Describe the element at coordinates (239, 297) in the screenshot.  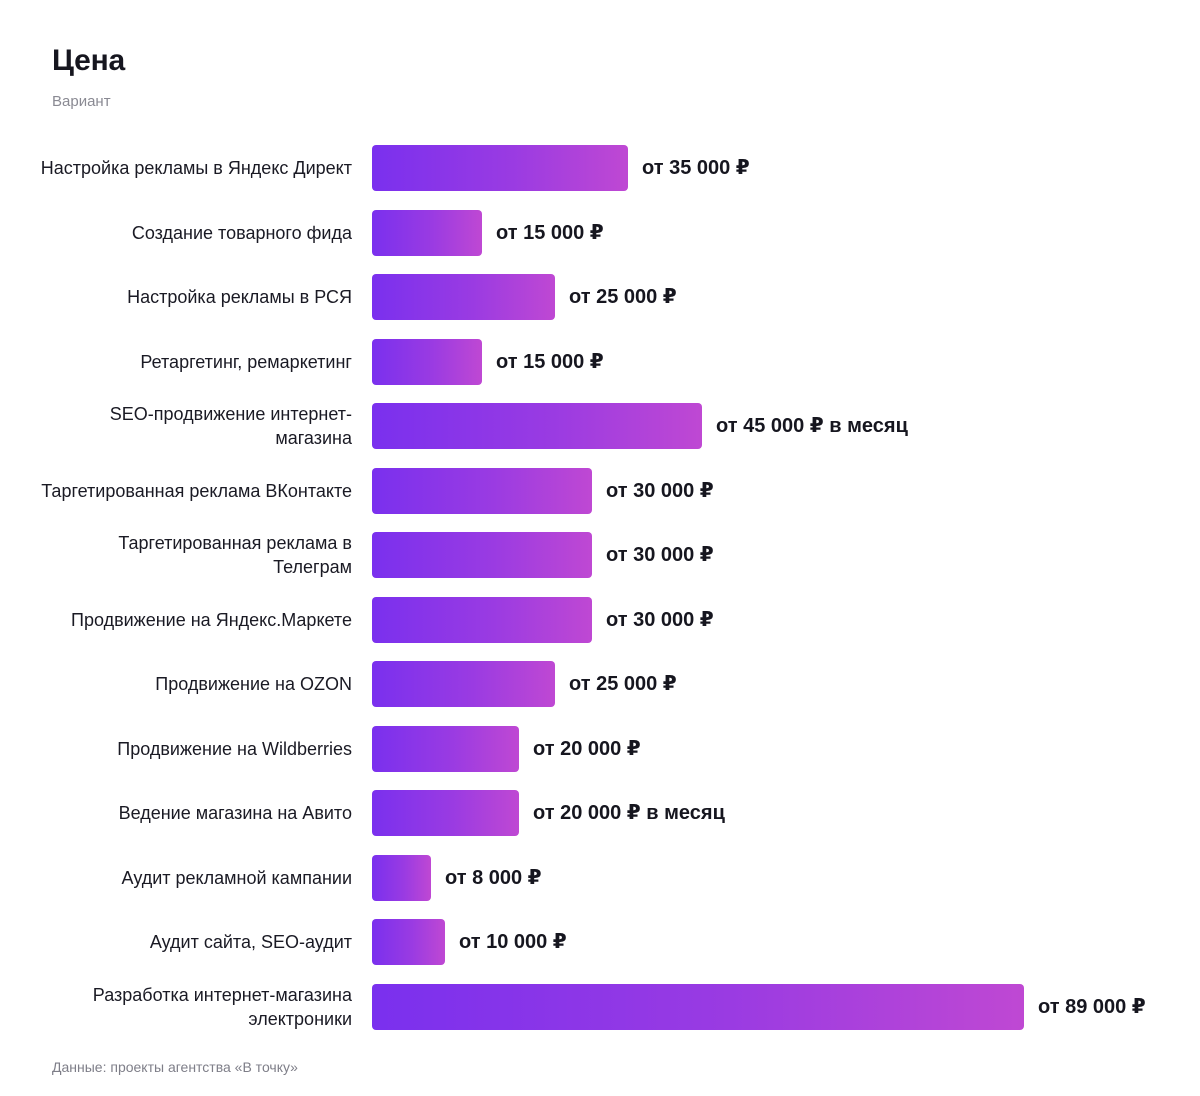
I see `category-label: Настройка рекламы в РСЯ` at that location.